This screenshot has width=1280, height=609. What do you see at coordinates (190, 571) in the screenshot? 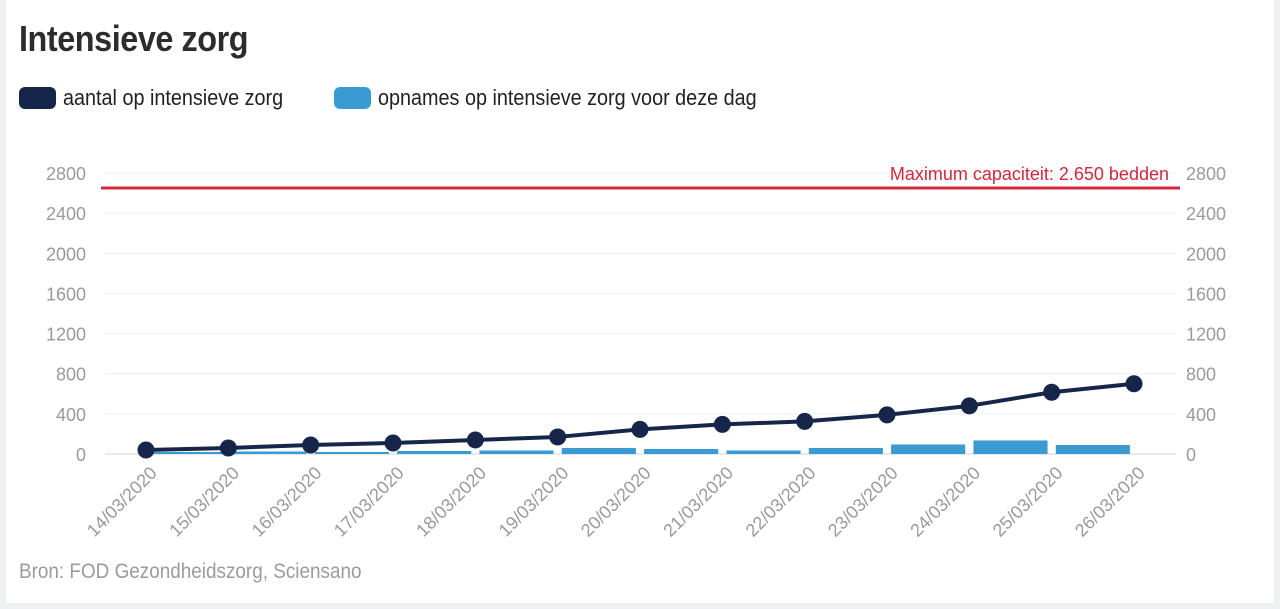
I see `source-note: Bron: FOD Gezondheidszorg, Sciensano` at bounding box center [190, 571].